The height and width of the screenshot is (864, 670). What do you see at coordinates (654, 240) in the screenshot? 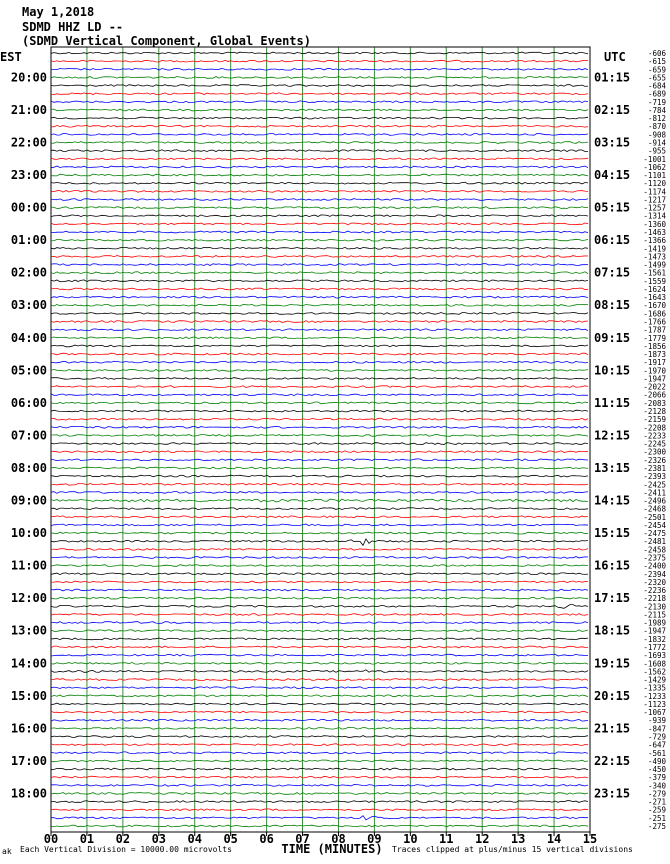
I see `trace-offset-label: -1366` at bounding box center [654, 240].